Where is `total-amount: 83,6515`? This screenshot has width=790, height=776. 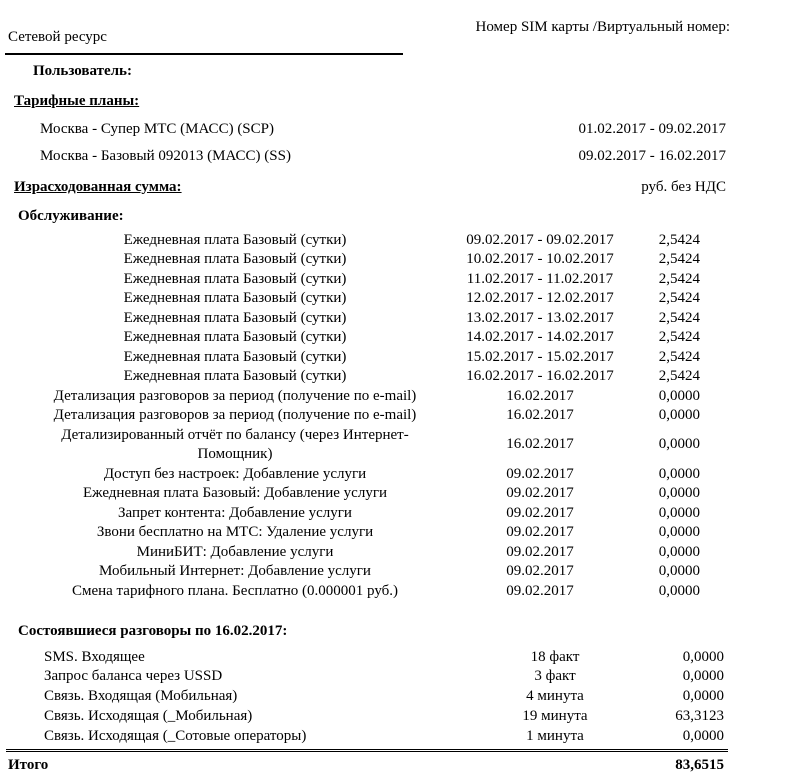 total-amount: 83,6515 is located at coordinates (699, 765).